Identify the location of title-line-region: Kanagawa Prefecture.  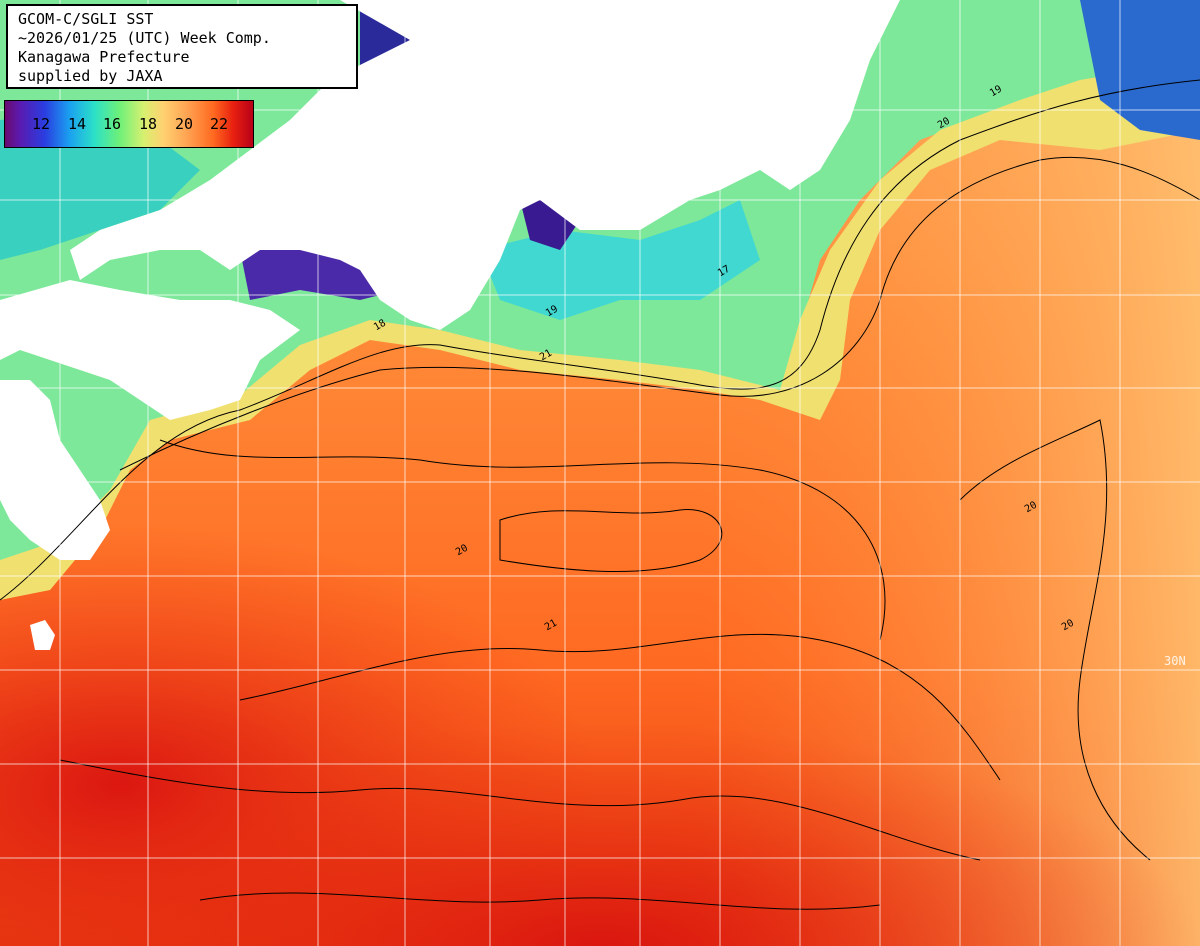
(104, 57).